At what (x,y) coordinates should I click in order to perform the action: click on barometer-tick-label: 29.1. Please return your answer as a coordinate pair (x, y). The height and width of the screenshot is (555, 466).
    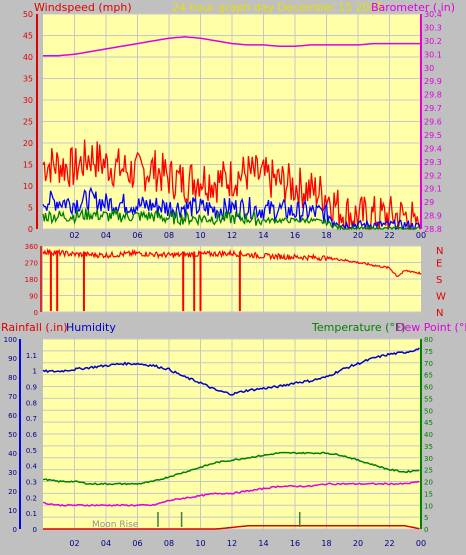
    Looking at the image, I should click on (433, 189).